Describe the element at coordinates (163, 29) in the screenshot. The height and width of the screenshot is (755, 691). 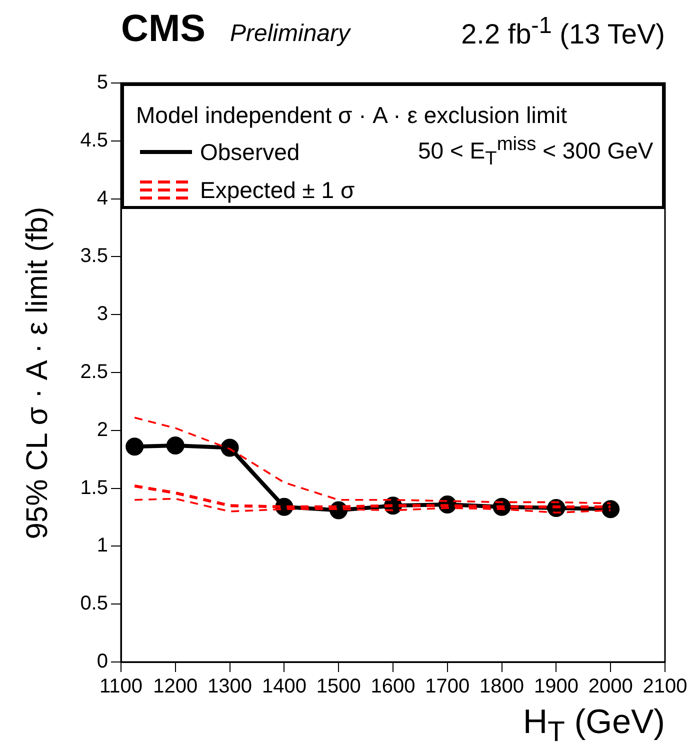
I see `chart-title: CMS` at that location.